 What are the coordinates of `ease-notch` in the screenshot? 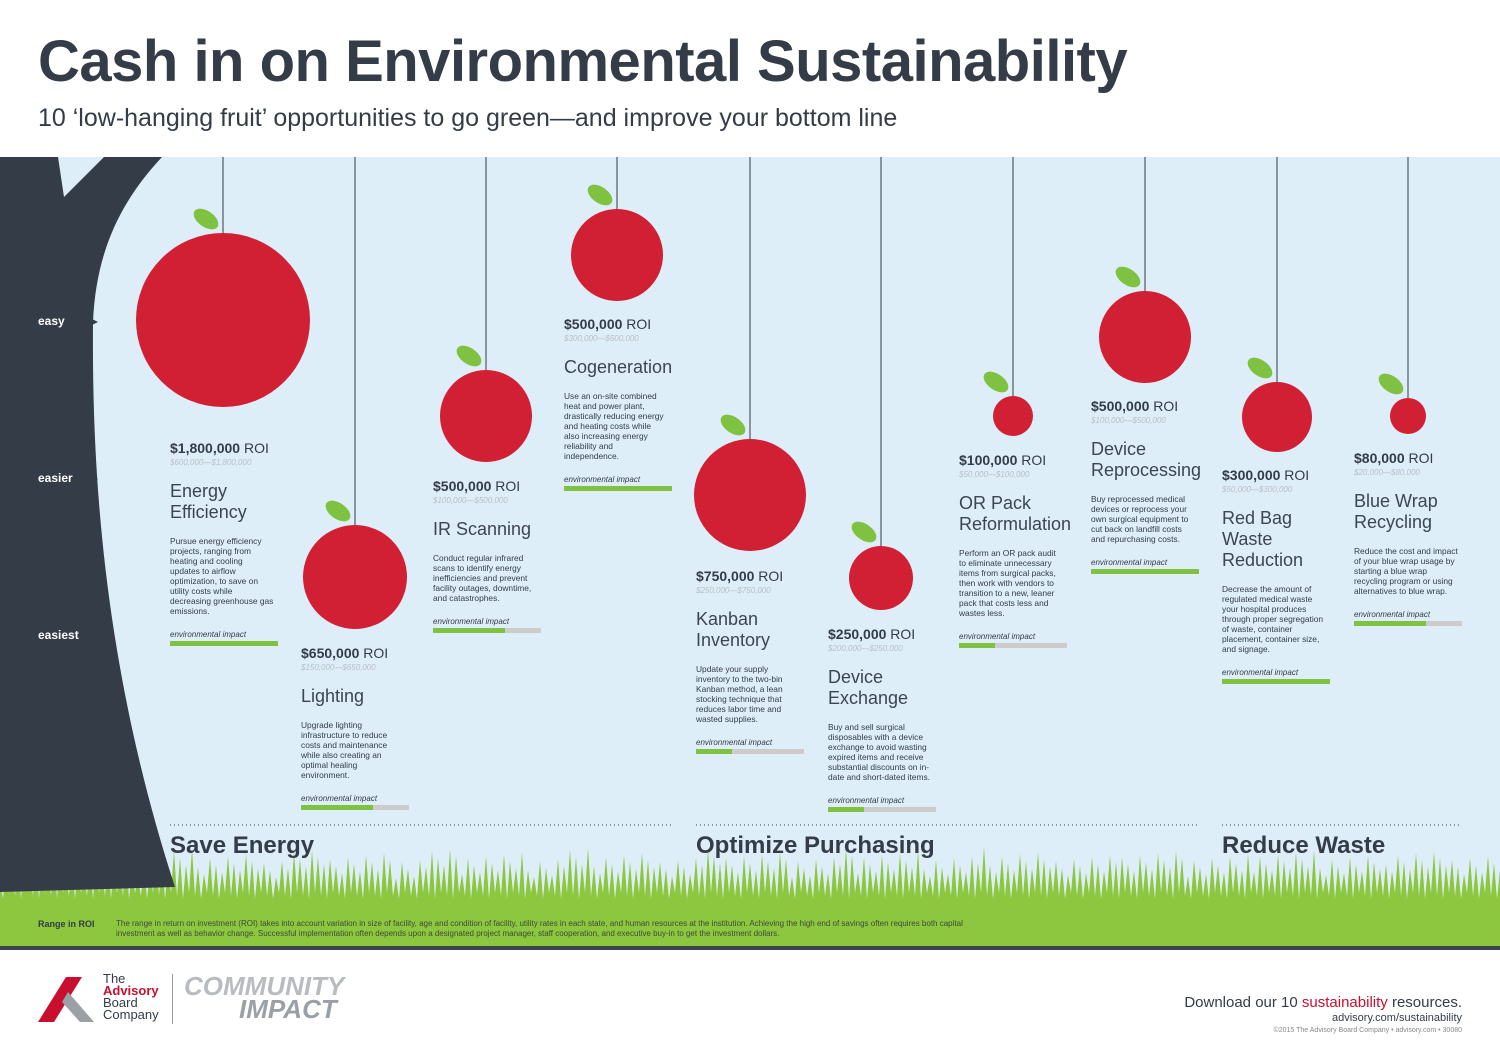 It's located at (93, 322).